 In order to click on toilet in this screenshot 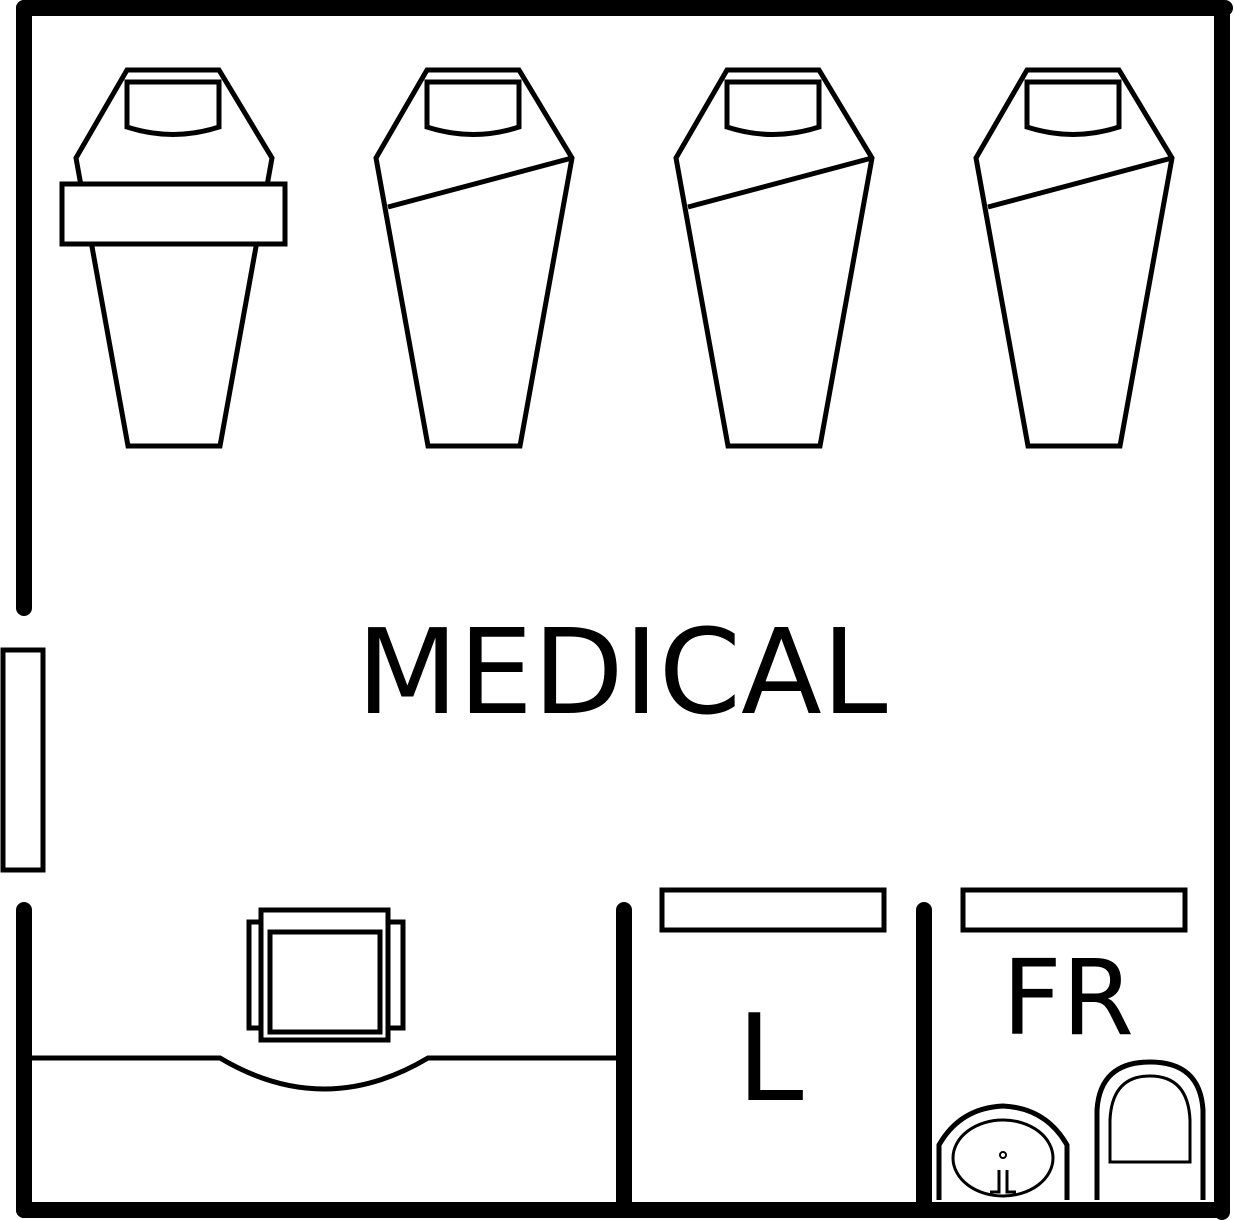, I will do `click(1150, 1129)`.